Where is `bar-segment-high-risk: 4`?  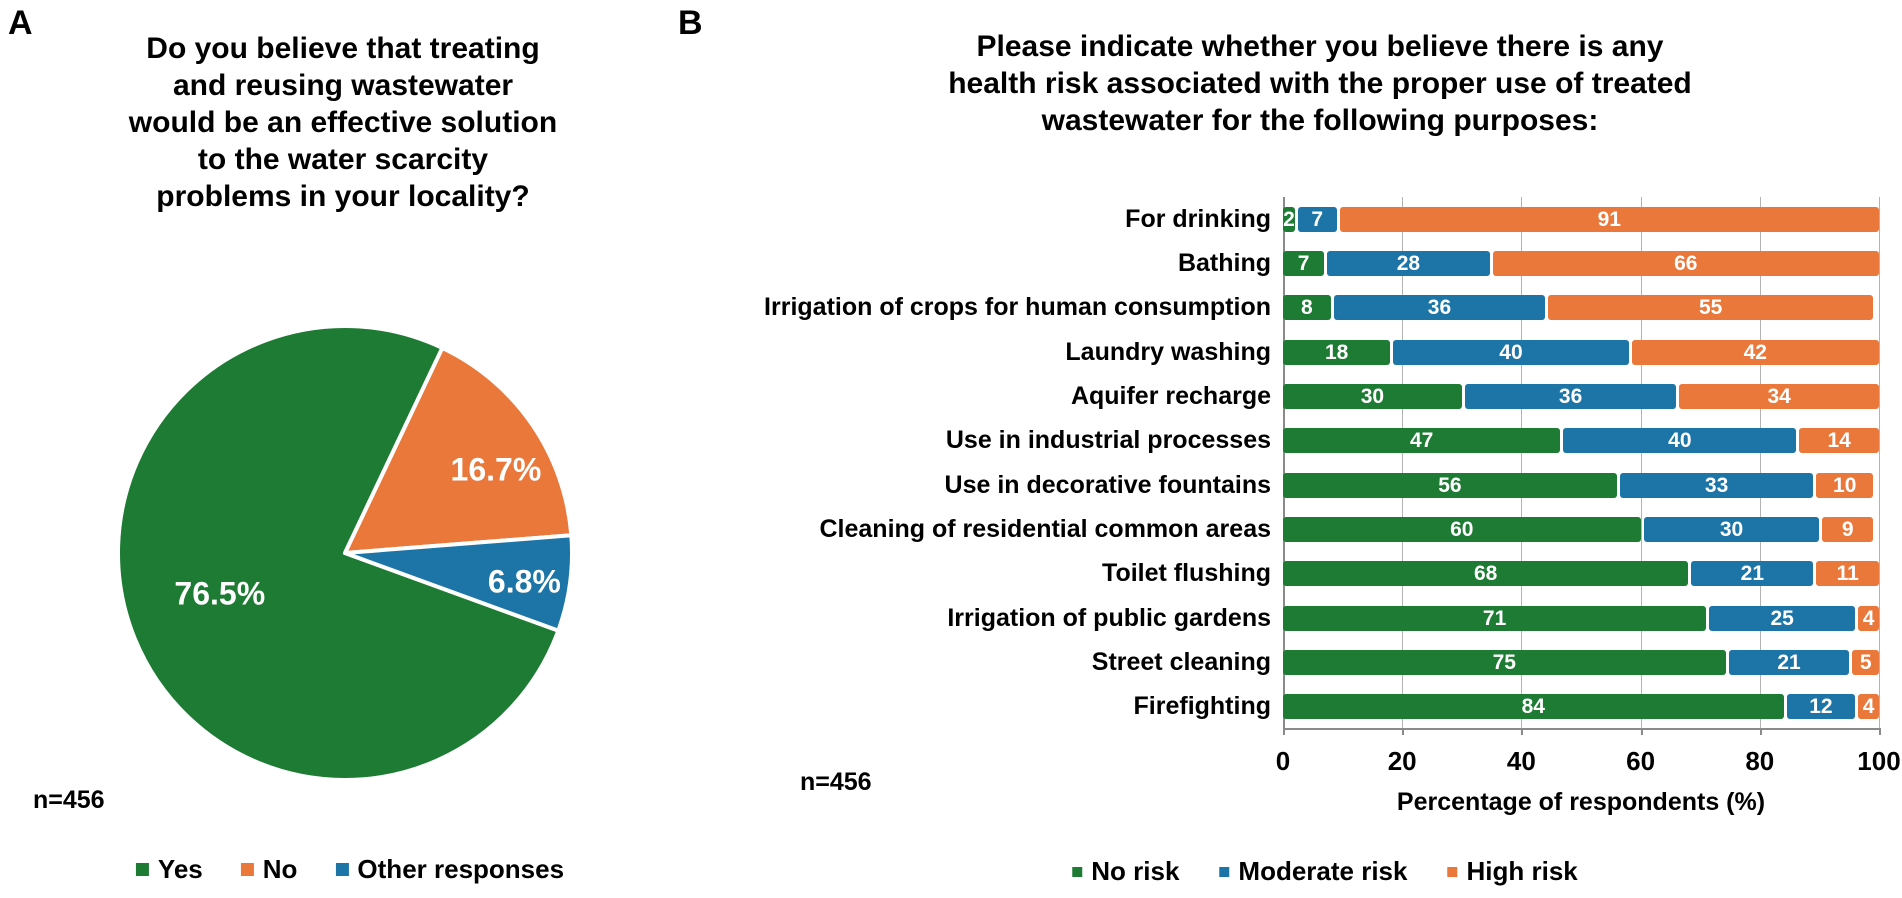 bar-segment-high-risk: 4 is located at coordinates (1868, 618).